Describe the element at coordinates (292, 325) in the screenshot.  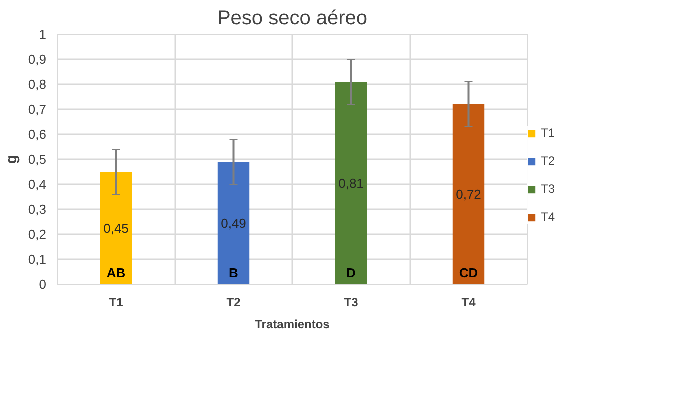
I see `x-axis-title: Tratamientos` at that location.